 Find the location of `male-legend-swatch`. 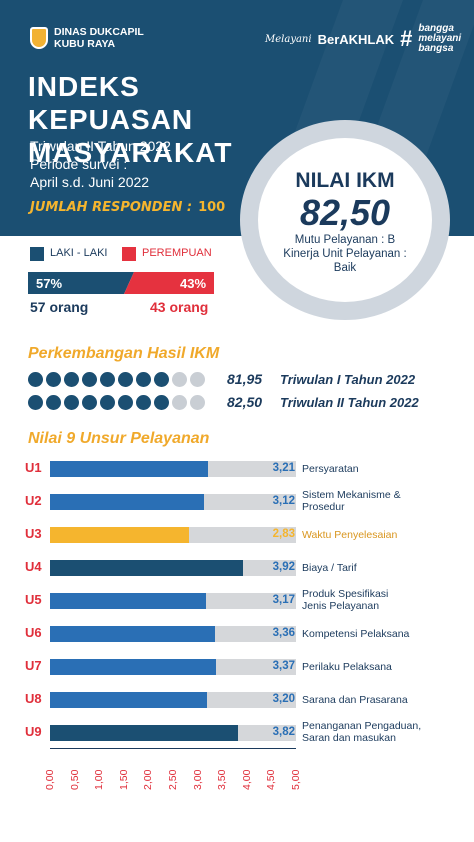

male-legend-swatch is located at coordinates (37, 254).